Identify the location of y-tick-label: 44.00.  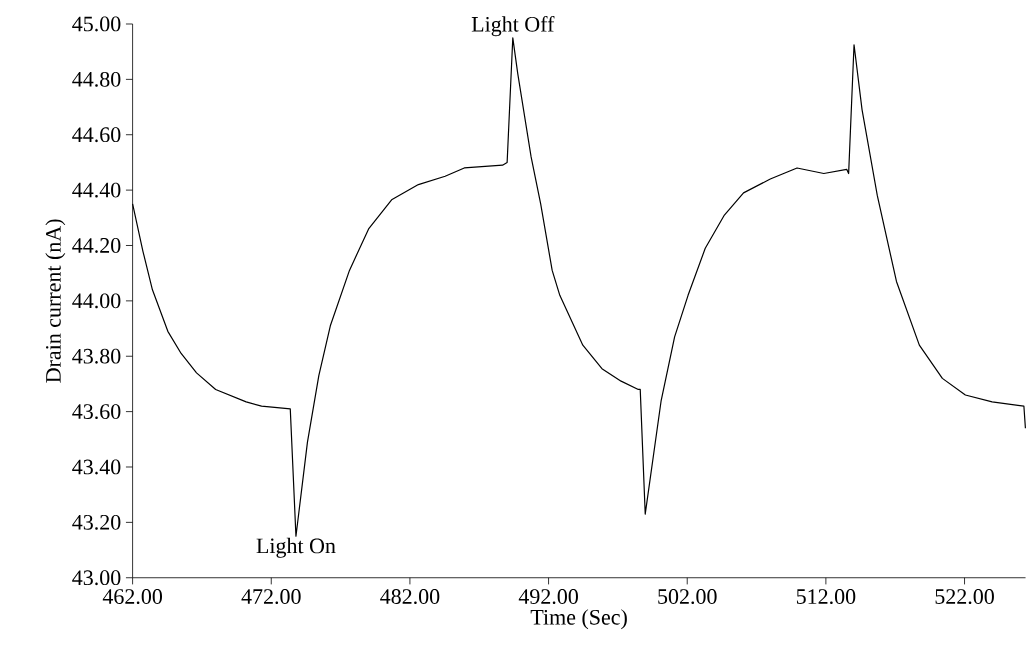
(96, 301).